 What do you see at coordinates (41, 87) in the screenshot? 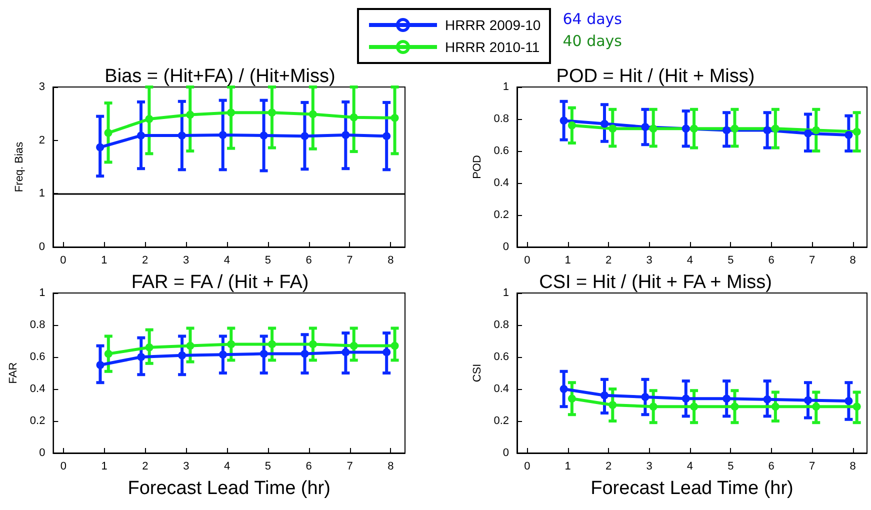
I see `y-tick-label: 3` at bounding box center [41, 87].